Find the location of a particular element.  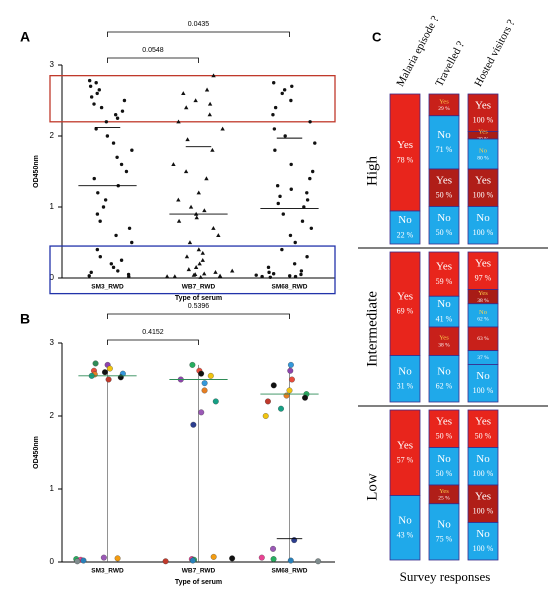

x-tick-label: WB7_RWD is located at coordinates (199, 571).